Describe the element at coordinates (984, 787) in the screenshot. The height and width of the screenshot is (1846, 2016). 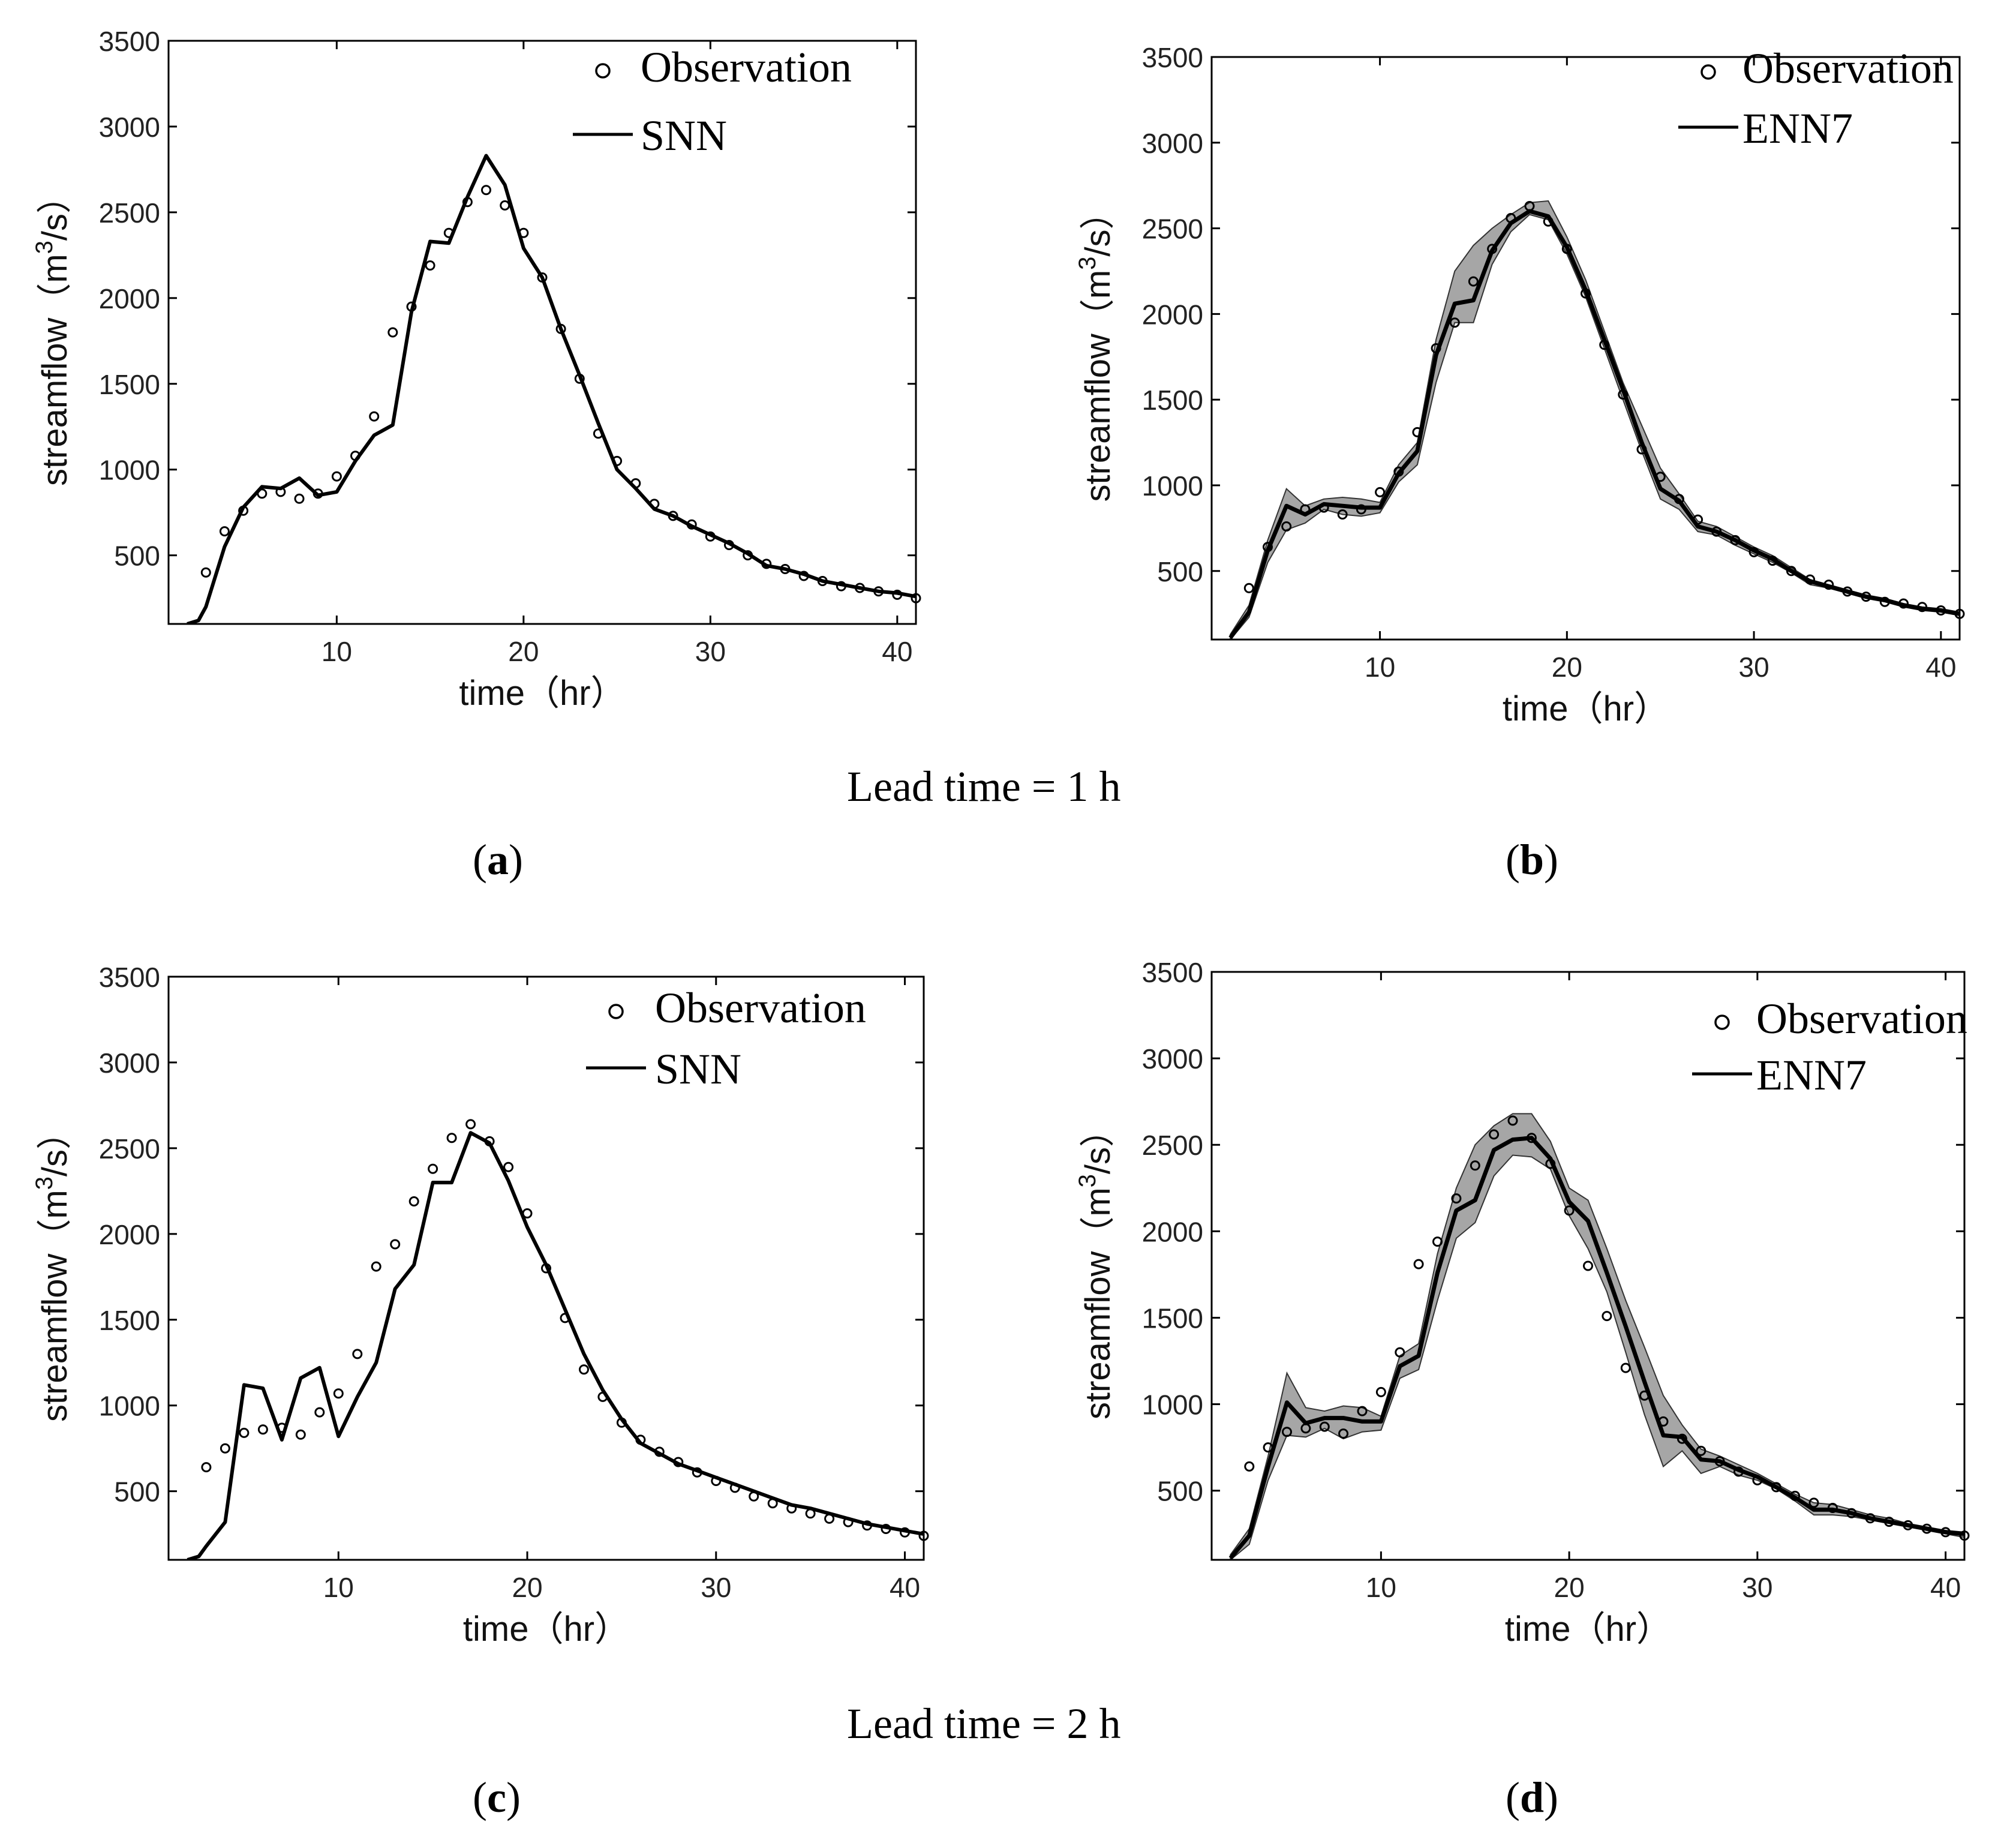
I see `lead-time-1-caption: Lead time = 1 h` at that location.